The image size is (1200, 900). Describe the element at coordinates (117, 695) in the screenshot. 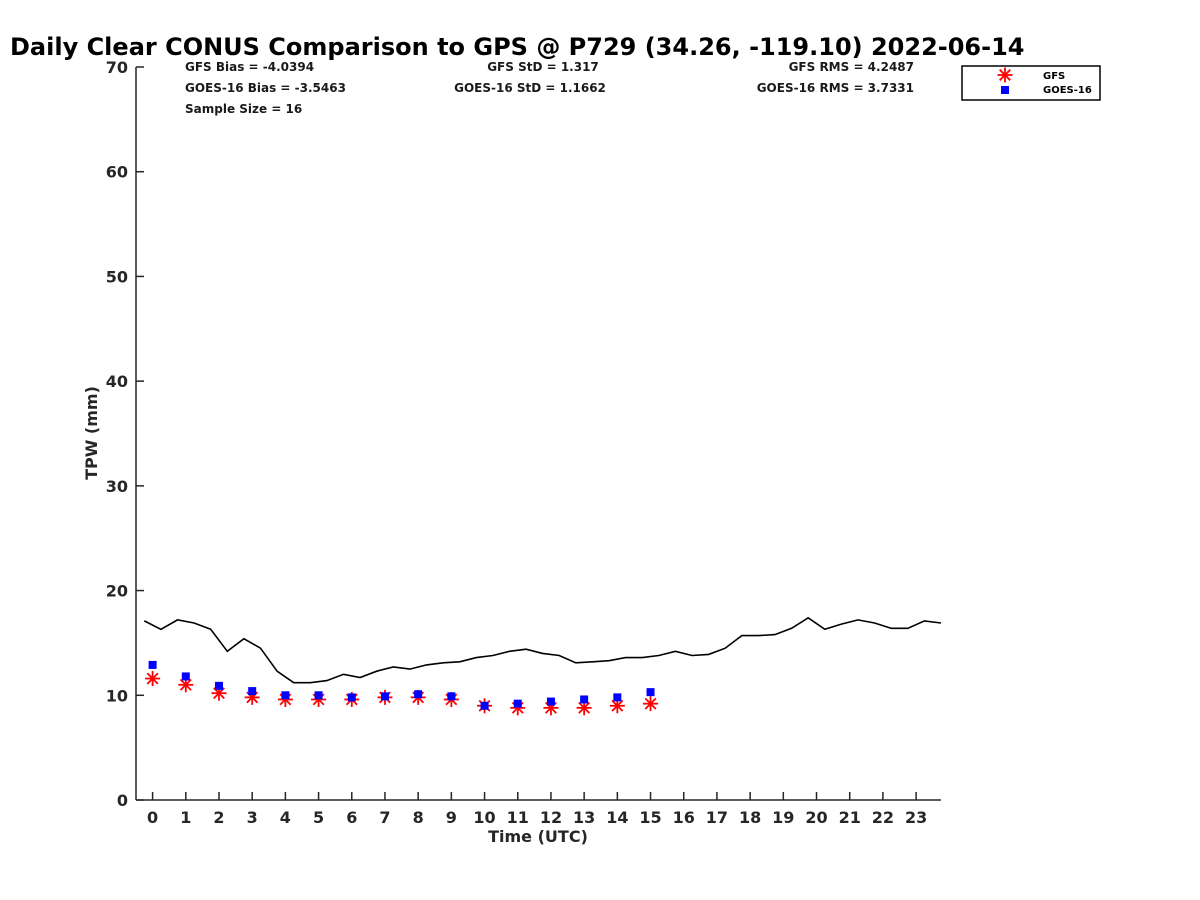

I see `y-tick-label: 10` at that location.